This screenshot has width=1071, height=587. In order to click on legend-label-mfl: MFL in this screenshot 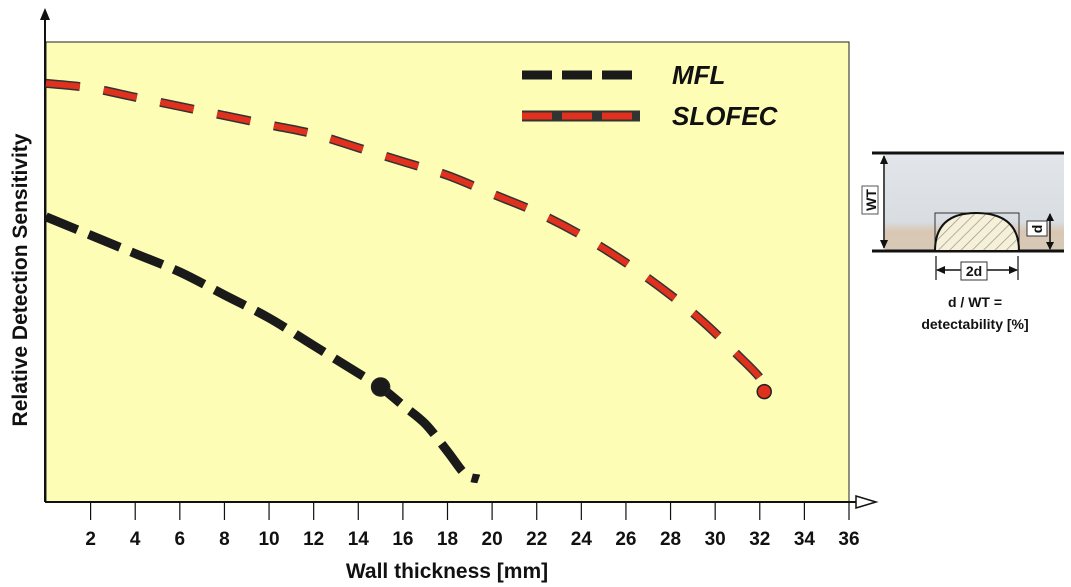, I will do `click(698, 75)`.